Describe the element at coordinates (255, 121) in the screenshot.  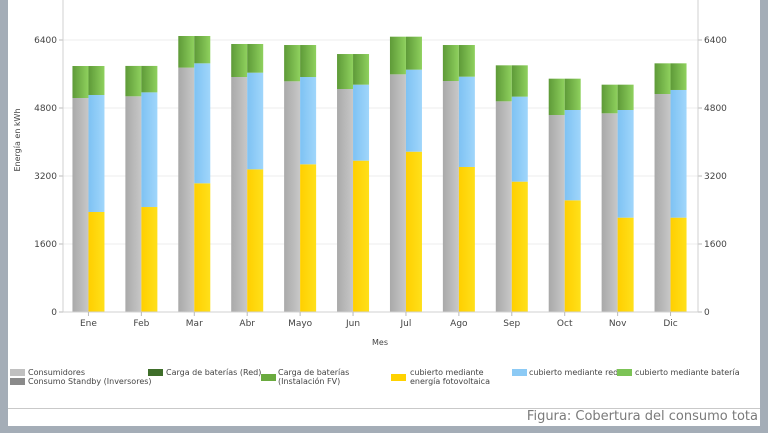
I see `bar-abr-cubierto-mediante-red` at that location.